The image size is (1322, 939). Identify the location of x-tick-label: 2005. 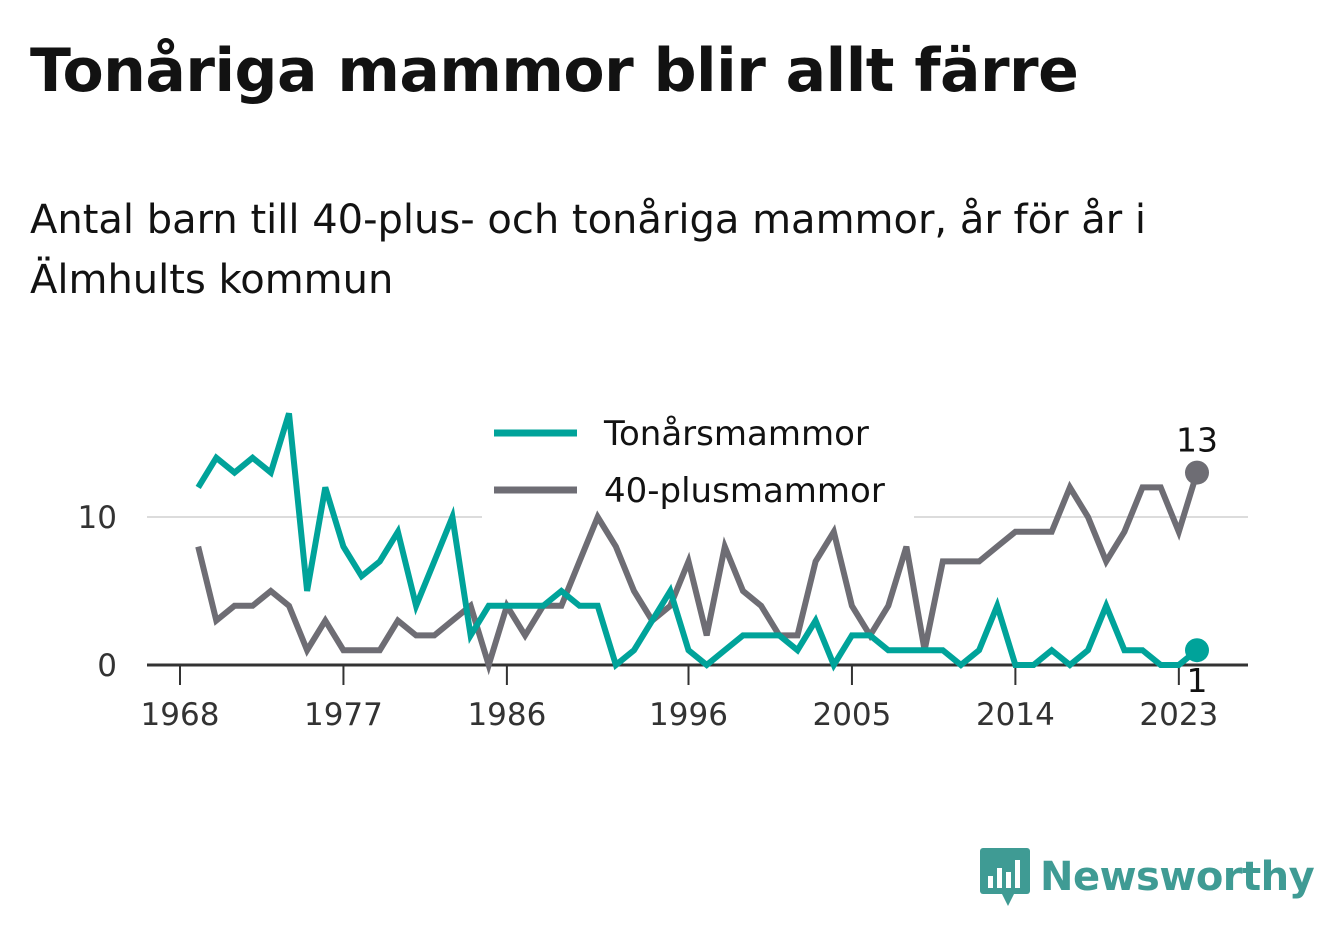
(851, 715).